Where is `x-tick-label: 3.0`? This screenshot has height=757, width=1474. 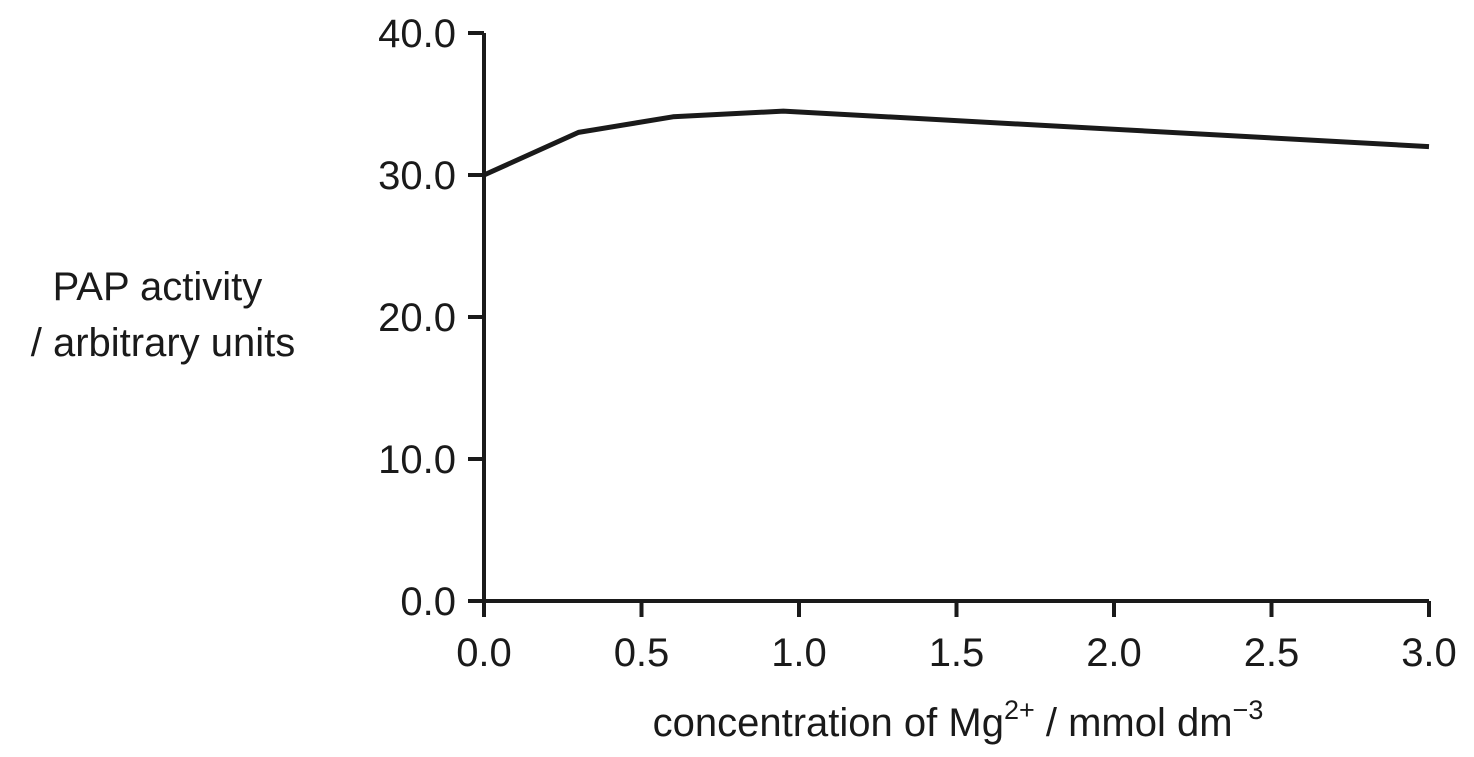
x-tick-label: 3.0 is located at coordinates (1429, 653).